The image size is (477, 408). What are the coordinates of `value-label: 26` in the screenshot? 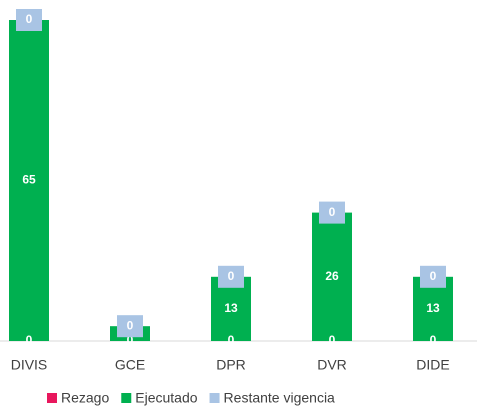 It's located at (332, 276).